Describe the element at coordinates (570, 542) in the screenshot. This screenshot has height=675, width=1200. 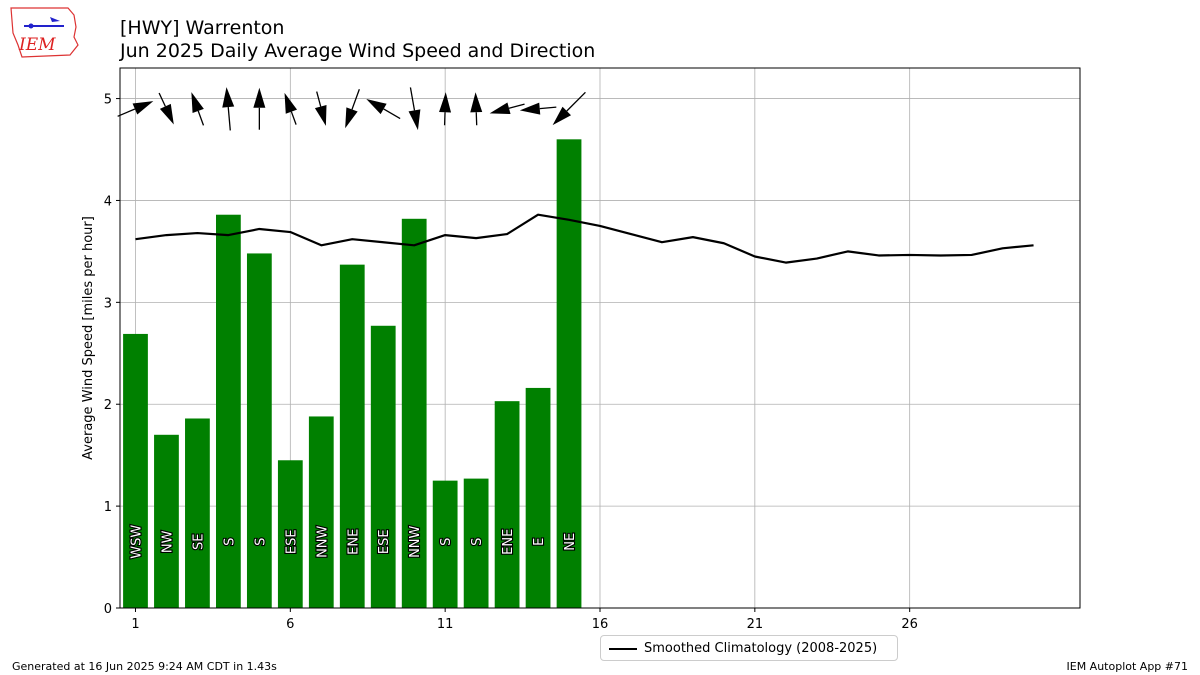
I see `direction-label: NE` at that location.